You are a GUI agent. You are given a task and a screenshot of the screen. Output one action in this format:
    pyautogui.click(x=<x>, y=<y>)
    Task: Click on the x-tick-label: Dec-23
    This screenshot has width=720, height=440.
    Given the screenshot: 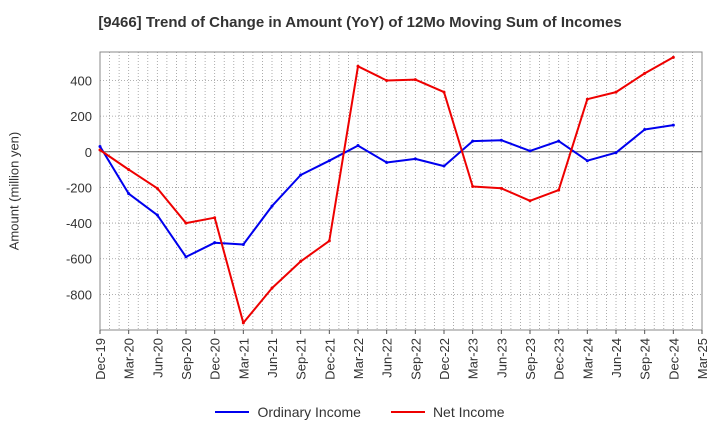 What is the action you would take?
    pyautogui.click(x=559, y=359)
    